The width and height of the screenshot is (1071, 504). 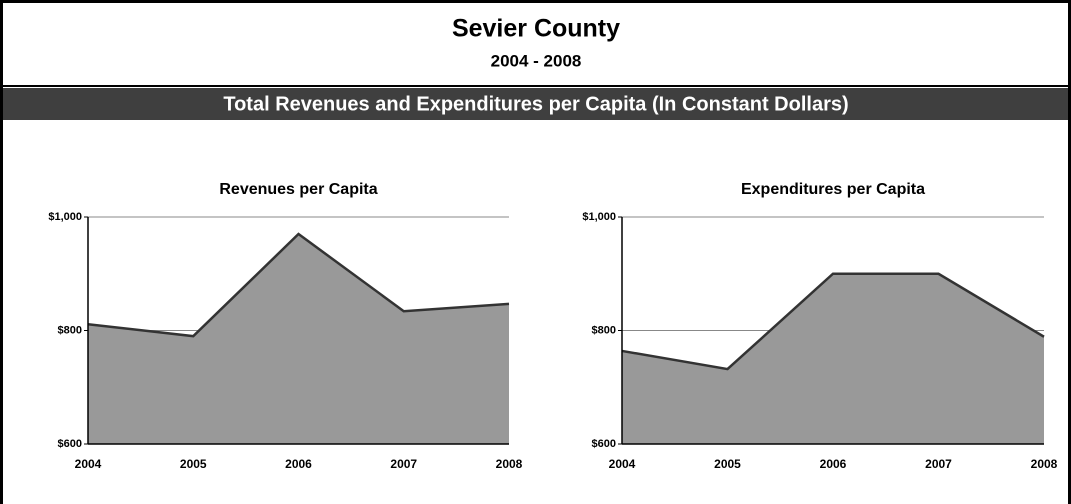 What do you see at coordinates (536, 29) in the screenshot?
I see `page-title: Sevier County` at bounding box center [536, 29].